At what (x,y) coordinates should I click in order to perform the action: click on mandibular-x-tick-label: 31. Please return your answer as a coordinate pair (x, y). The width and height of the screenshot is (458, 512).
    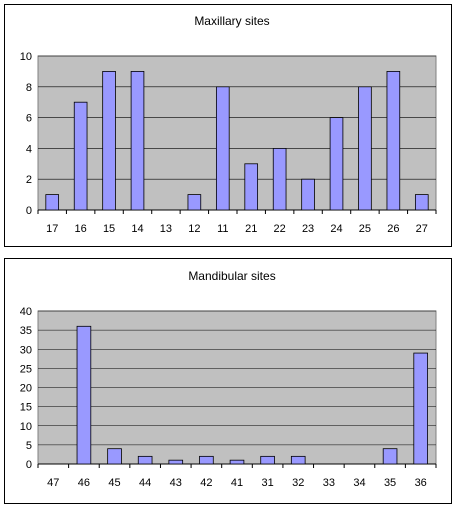
    Looking at the image, I should click on (267, 483).